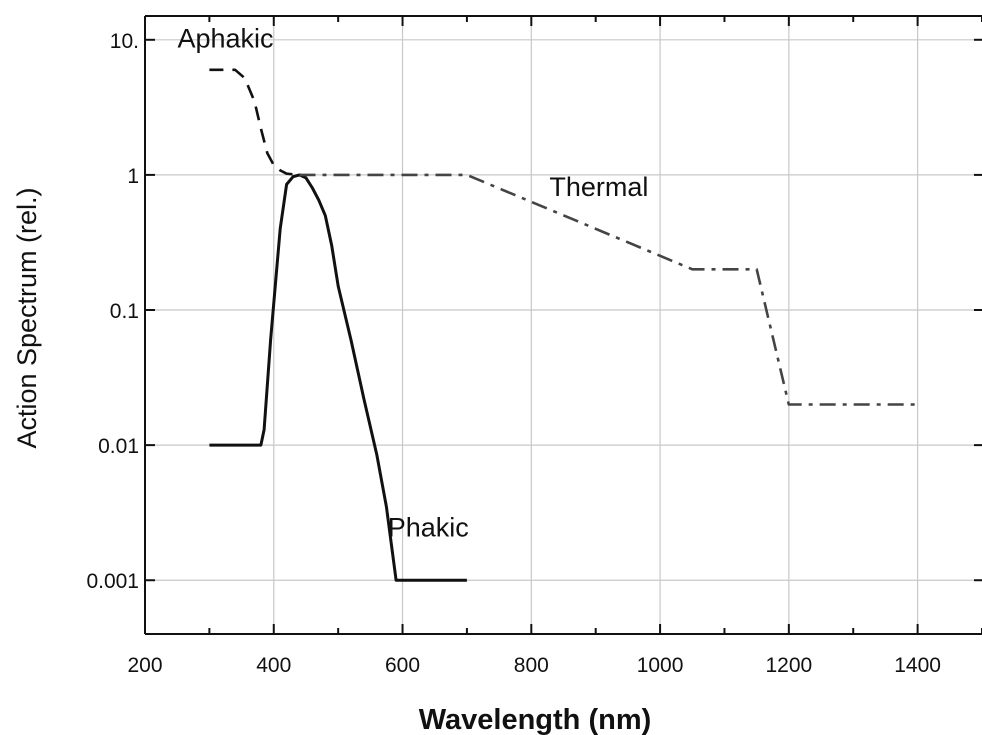 This screenshot has width=982, height=735. What do you see at coordinates (273, 665) in the screenshot?
I see `x-tick-label-400: 400` at bounding box center [273, 665].